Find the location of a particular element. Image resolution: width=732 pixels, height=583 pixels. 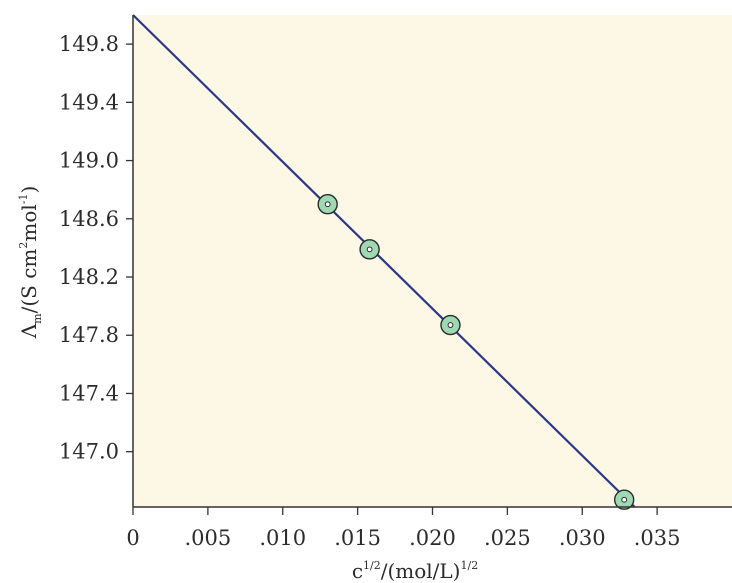

x-tick-label: .005 is located at coordinates (207, 538).